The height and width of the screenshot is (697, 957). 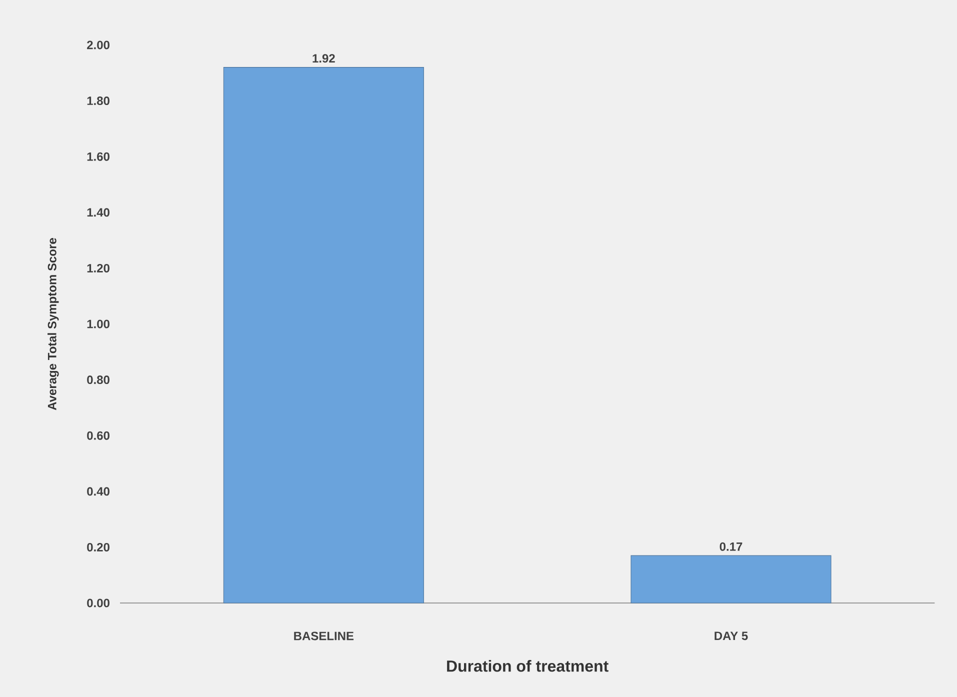 What do you see at coordinates (98, 45) in the screenshot?
I see `y-tick-label: 2.00` at bounding box center [98, 45].